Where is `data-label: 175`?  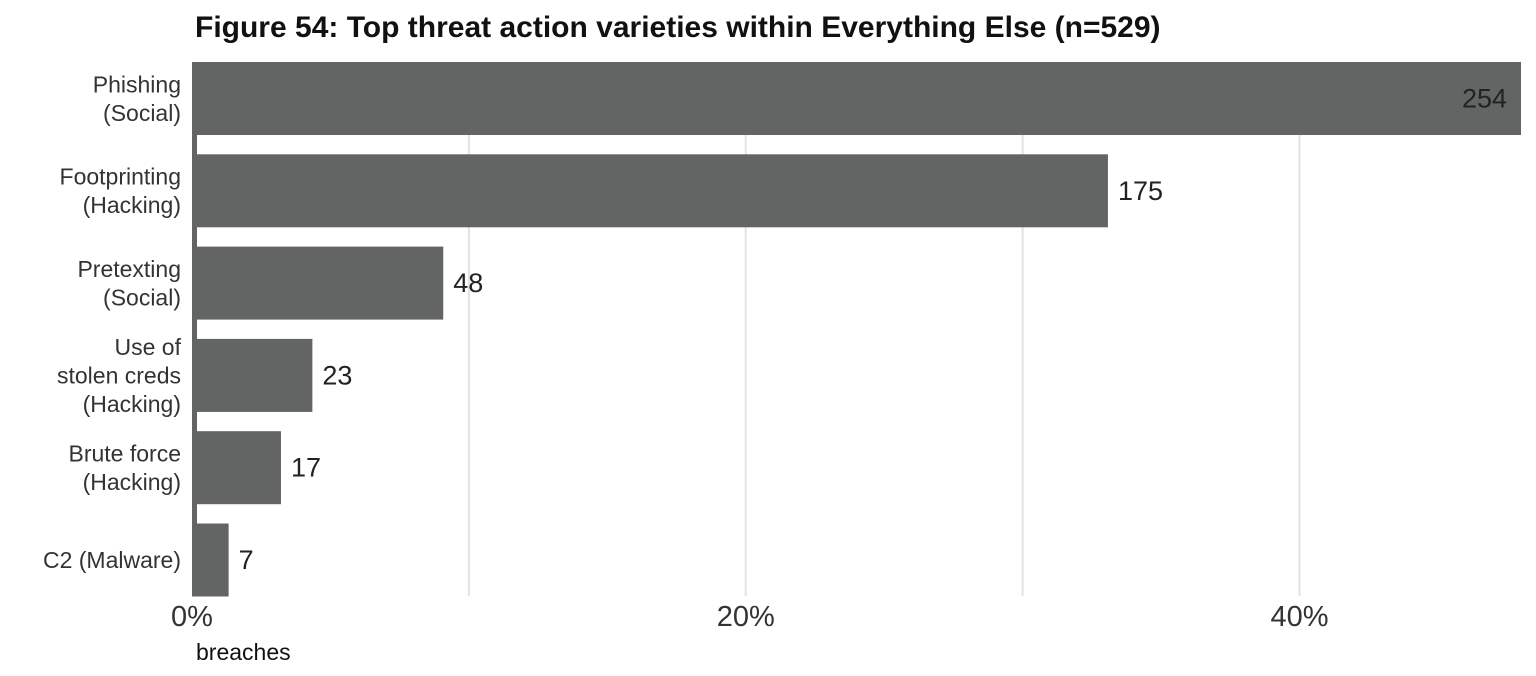 data-label: 175 is located at coordinates (1140, 191).